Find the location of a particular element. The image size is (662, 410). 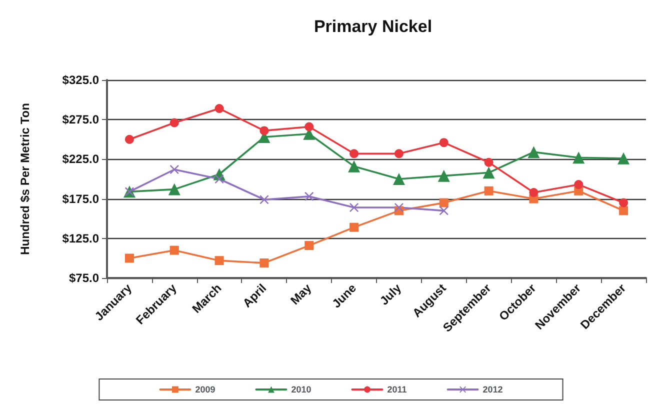

y-tick-label: $275.0 is located at coordinates (81, 119).